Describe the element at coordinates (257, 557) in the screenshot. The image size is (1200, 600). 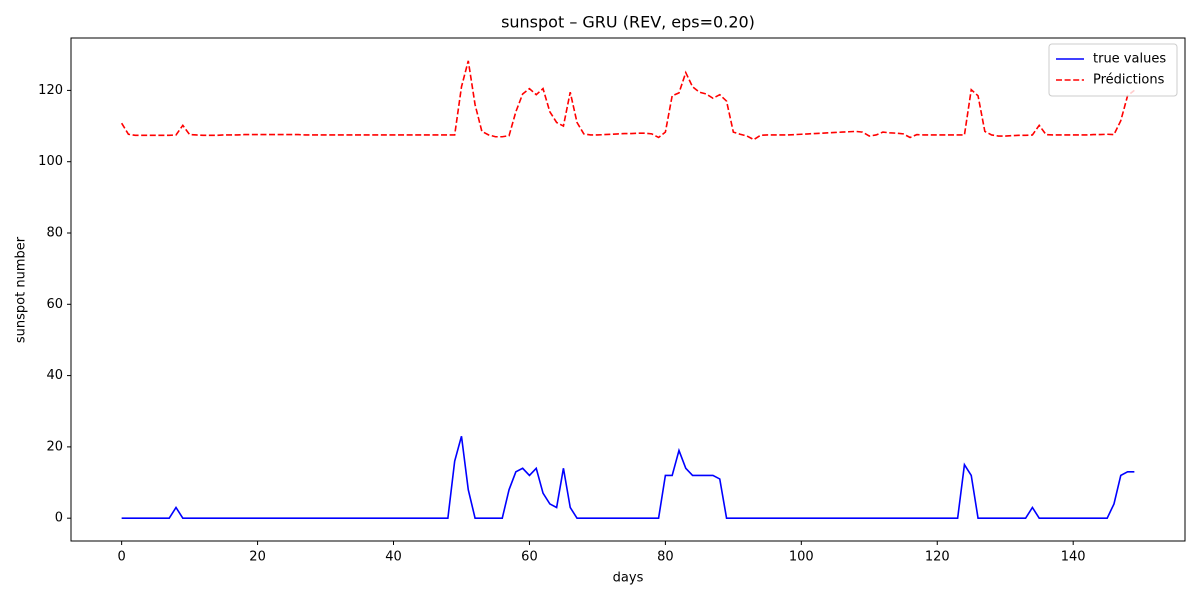
I see `x-tick-label: 20` at that location.